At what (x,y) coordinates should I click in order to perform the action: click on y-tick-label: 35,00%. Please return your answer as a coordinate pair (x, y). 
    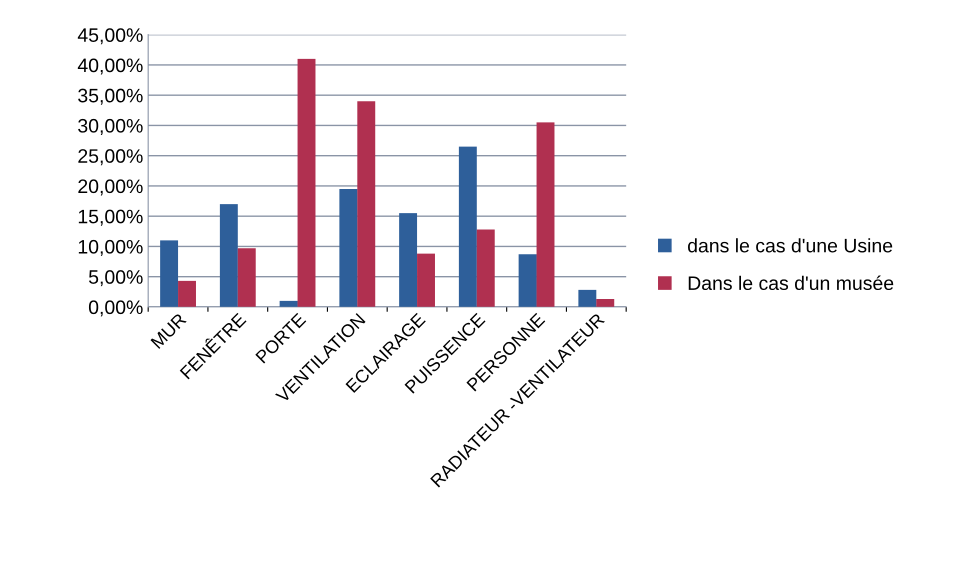
    Looking at the image, I should click on (110, 96).